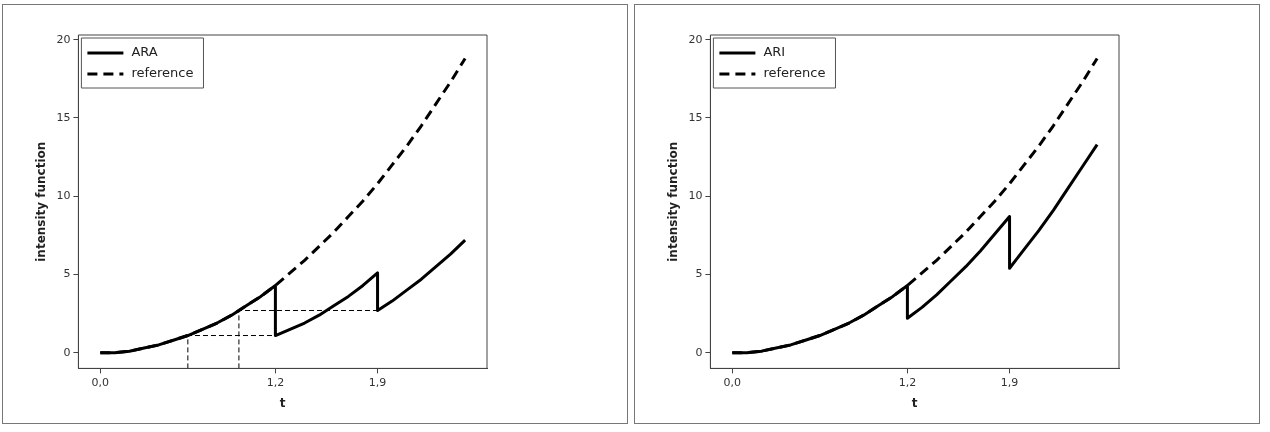  Describe the element at coordinates (144, 52) in the screenshot. I see `legend-label: ARA` at that location.